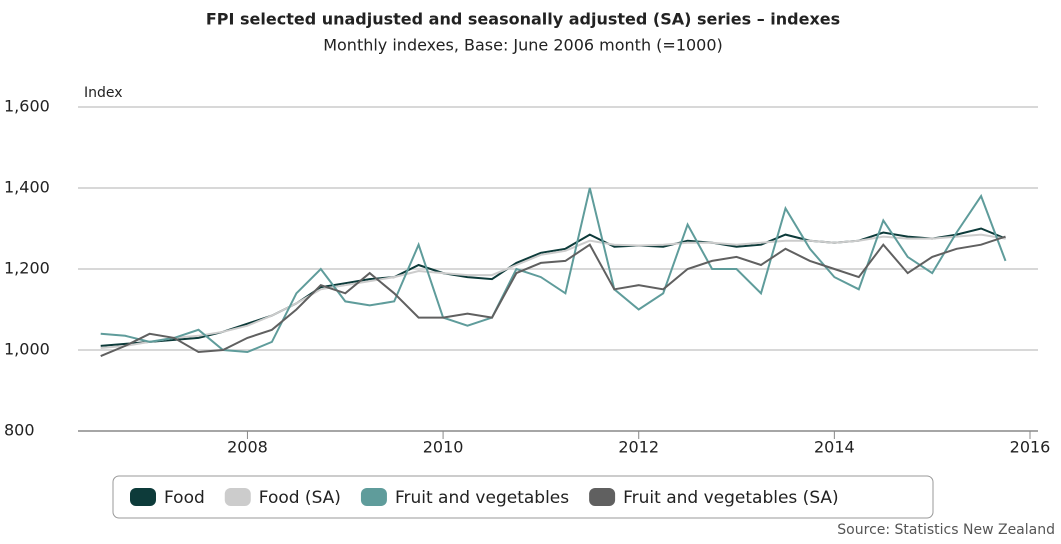  I want to click on y-tick-label: 1,400, so click(27, 187).